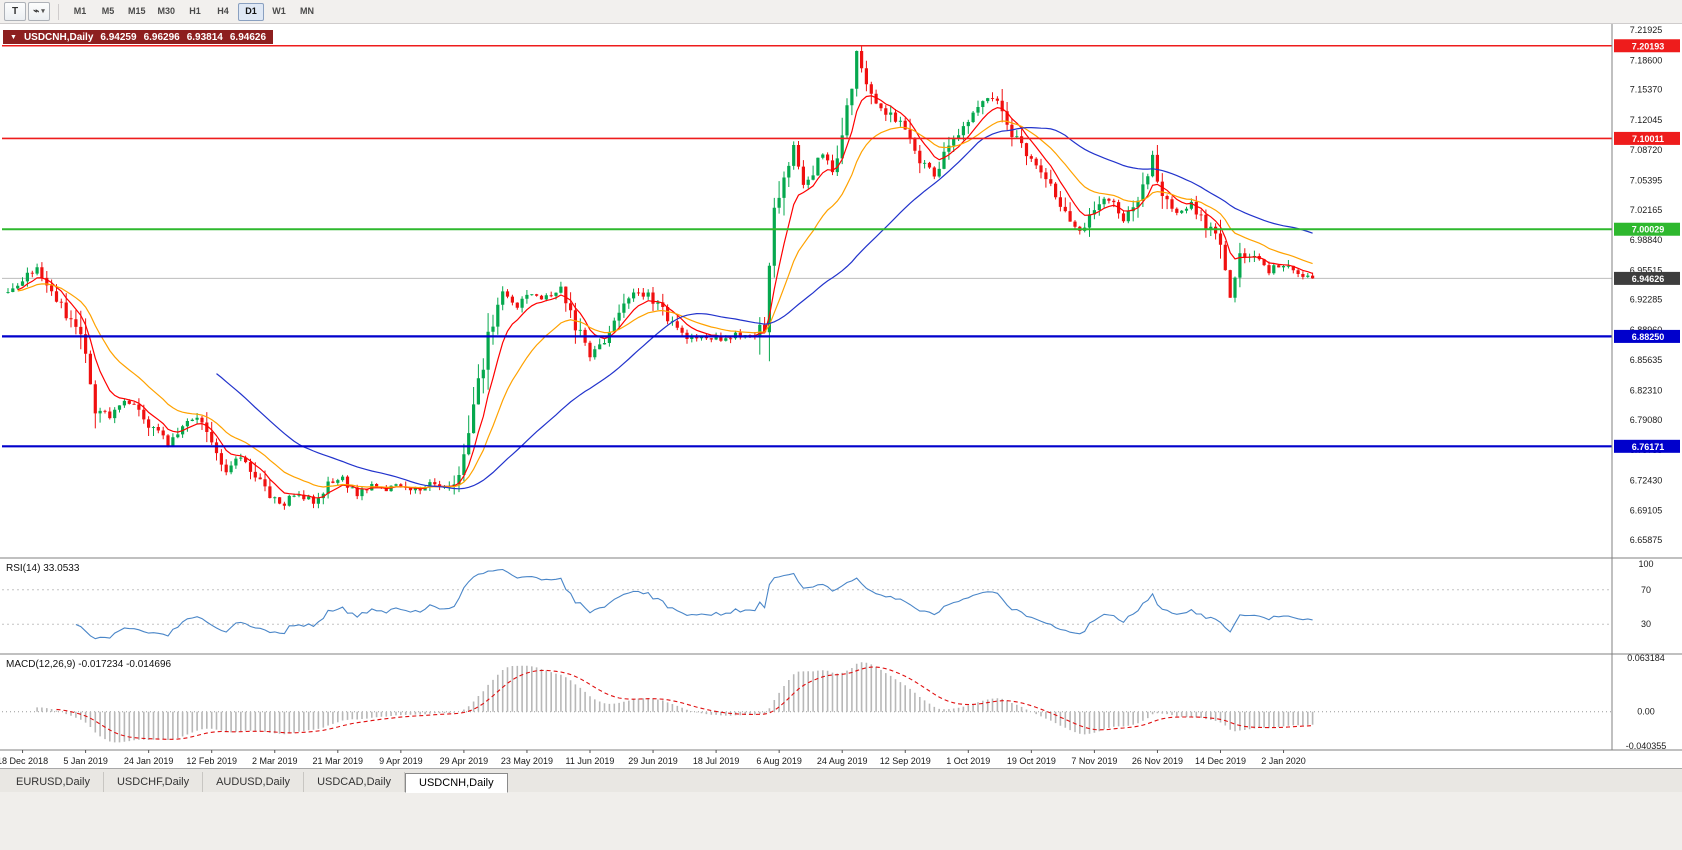  What do you see at coordinates (1646, 658) in the screenshot?
I see `macd-scale-label: 0.063184` at bounding box center [1646, 658].